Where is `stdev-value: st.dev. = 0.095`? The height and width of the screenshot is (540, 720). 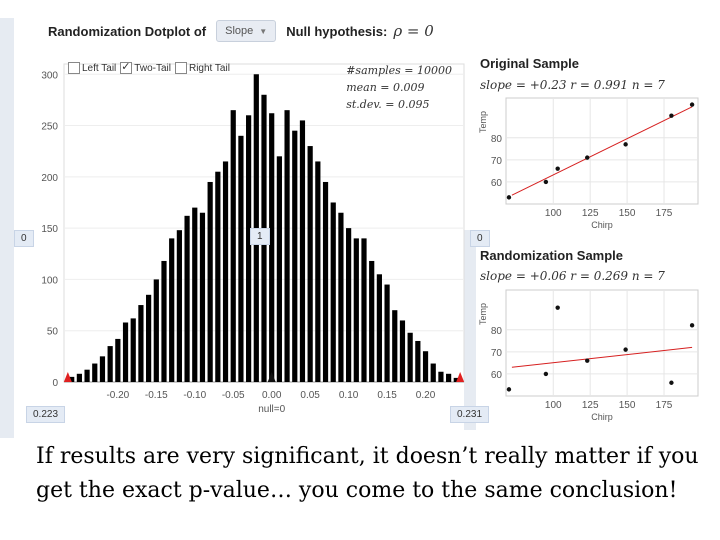
stdev-value: st.dev. = 0.095 is located at coordinates (388, 104).